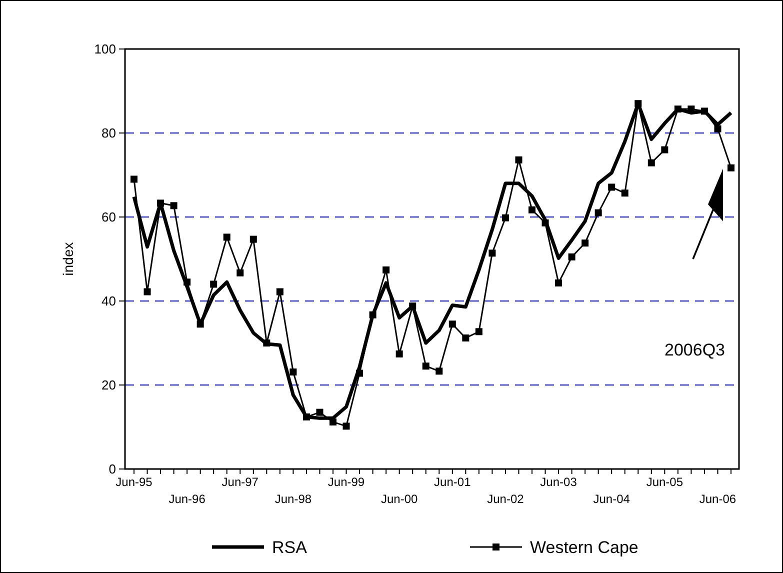 The height and width of the screenshot is (573, 783). What do you see at coordinates (665, 482) in the screenshot?
I see `x-tick-label: Jun-05` at bounding box center [665, 482].